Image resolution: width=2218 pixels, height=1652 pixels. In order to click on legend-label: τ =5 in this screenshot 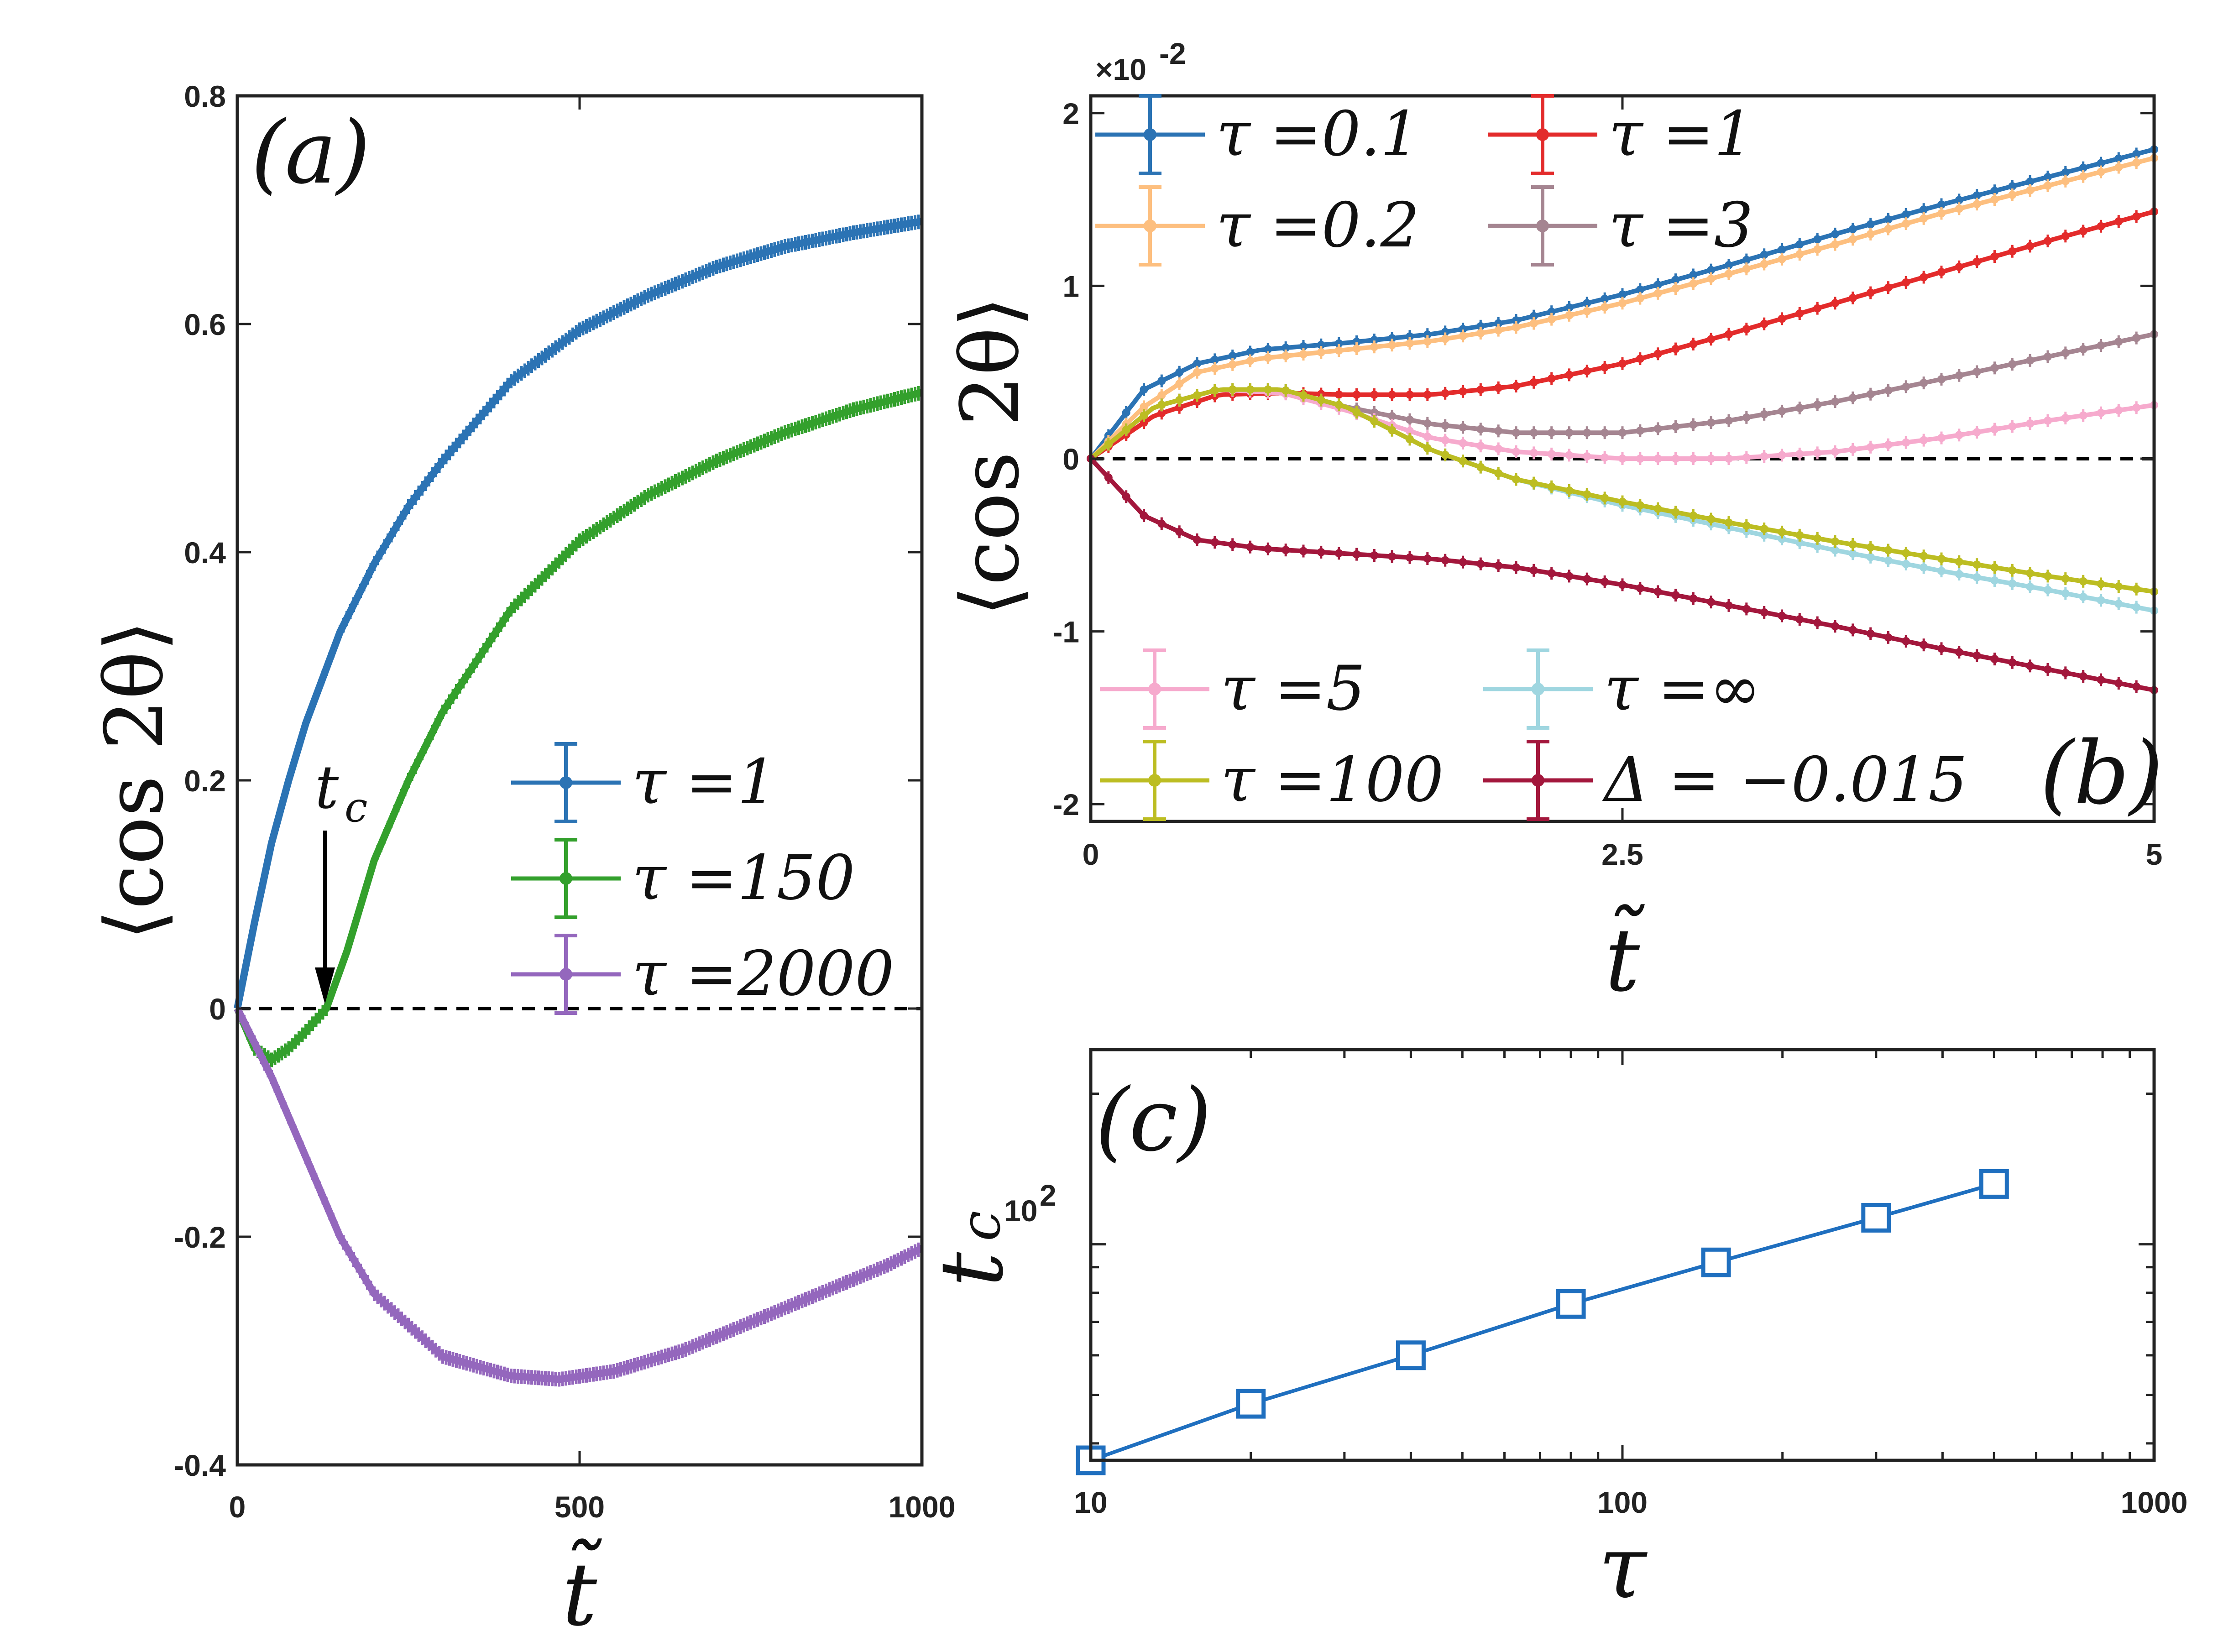, I will do `click(1293, 688)`.